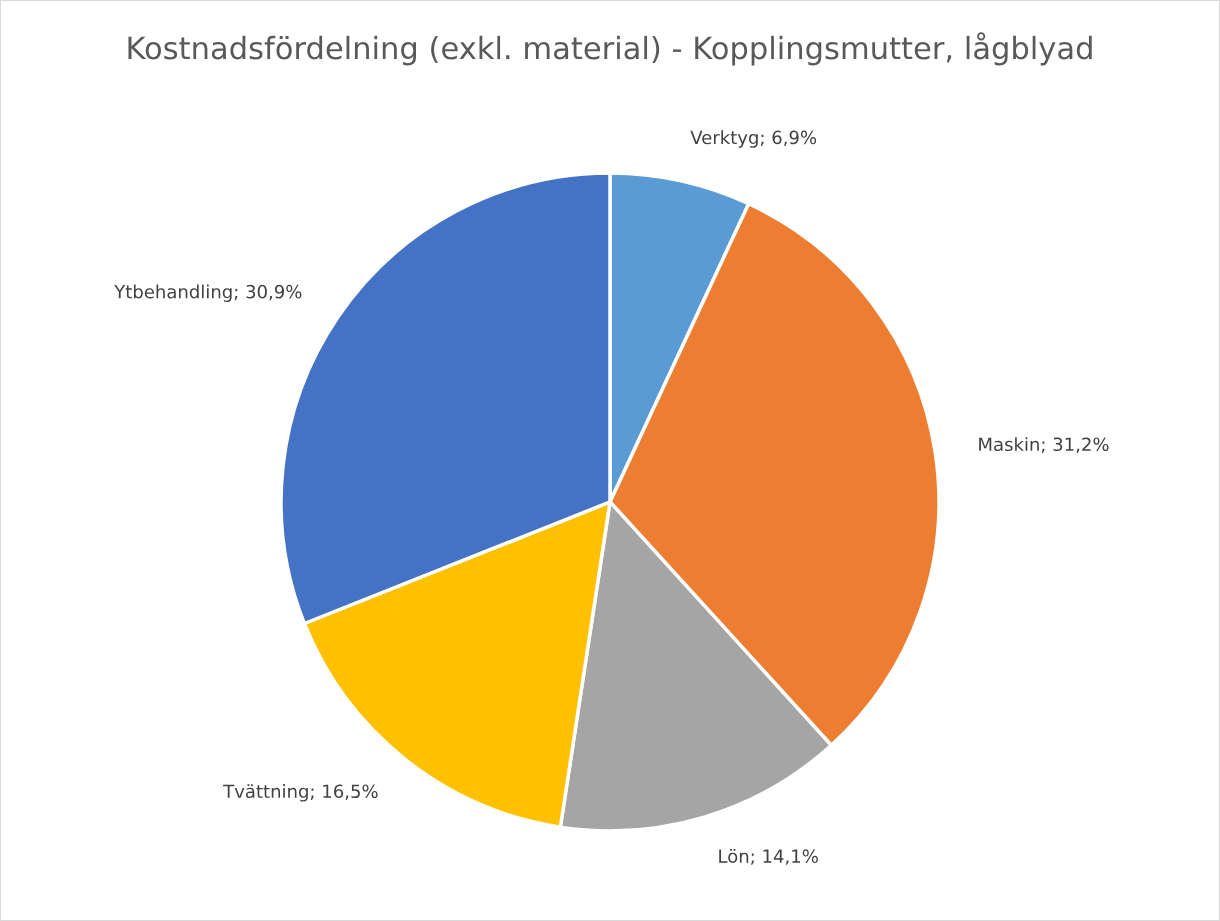 The height and width of the screenshot is (921, 1220). What do you see at coordinates (610, 49) in the screenshot?
I see `chart-title: Kostnadsfördelning (exkl. material) - Kopplingsmutter, lågblyad` at bounding box center [610, 49].